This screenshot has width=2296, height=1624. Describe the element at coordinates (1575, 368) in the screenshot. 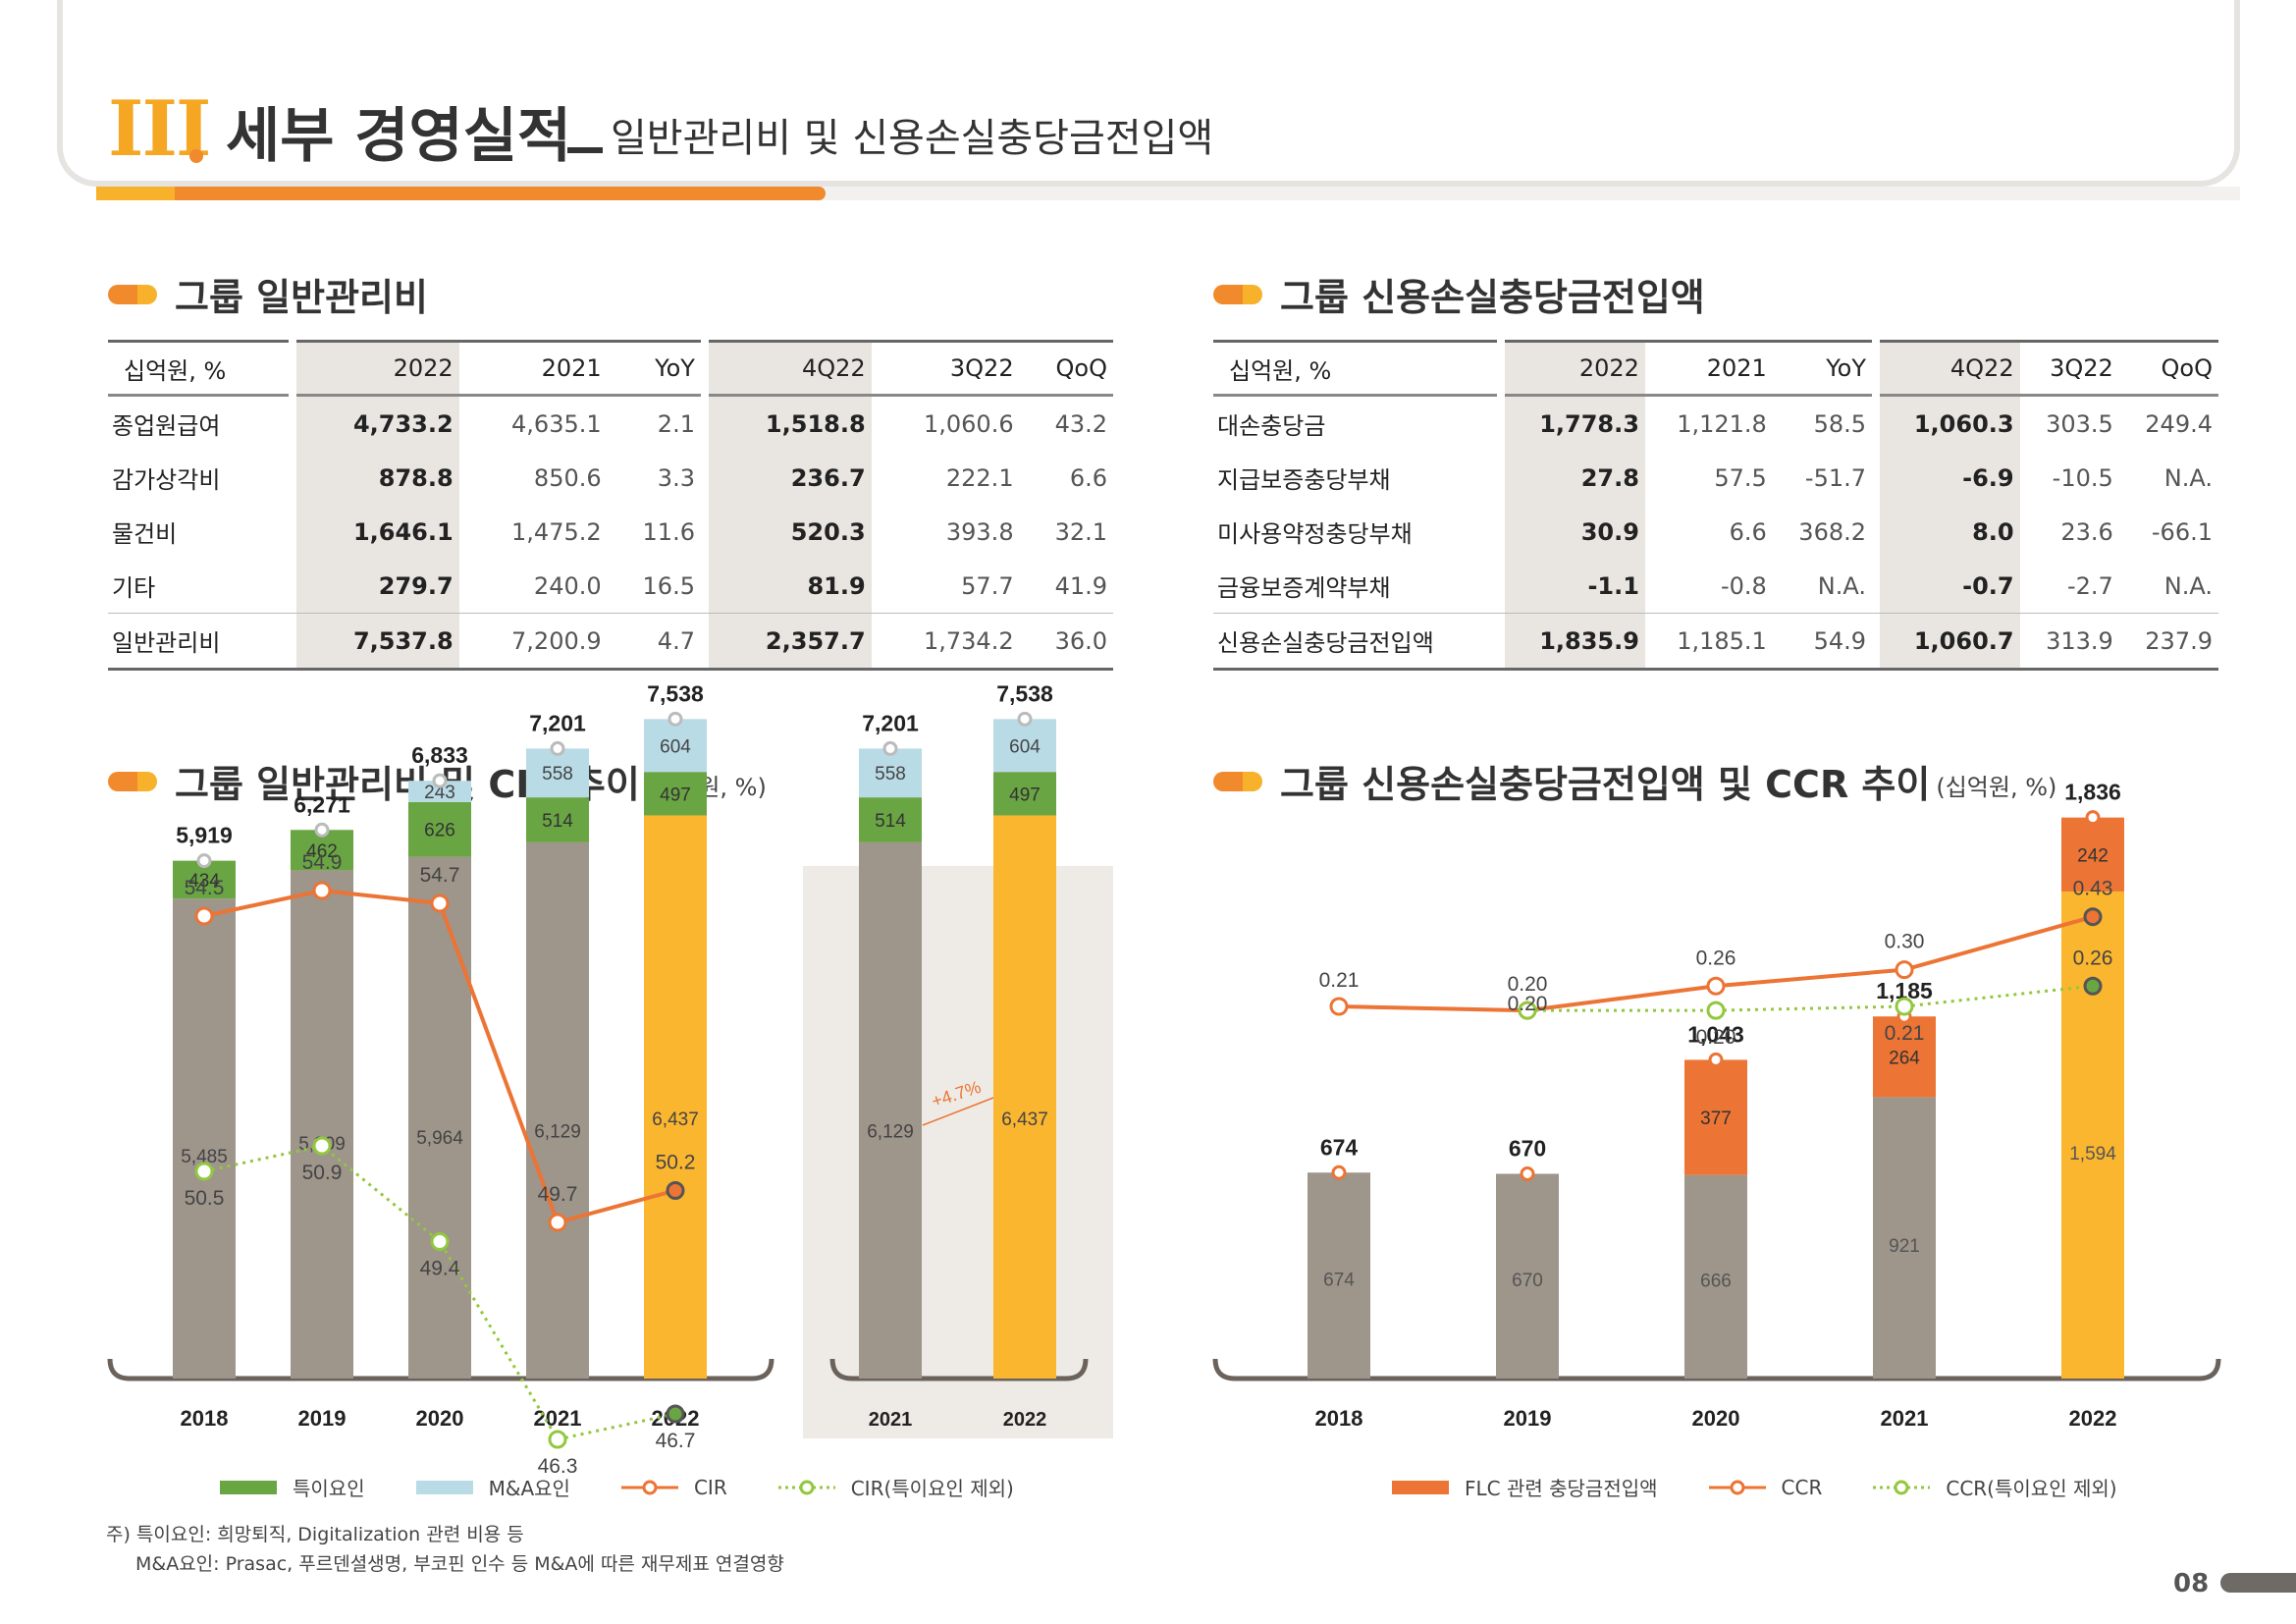

I see `credit-header-1: 2022` at that location.